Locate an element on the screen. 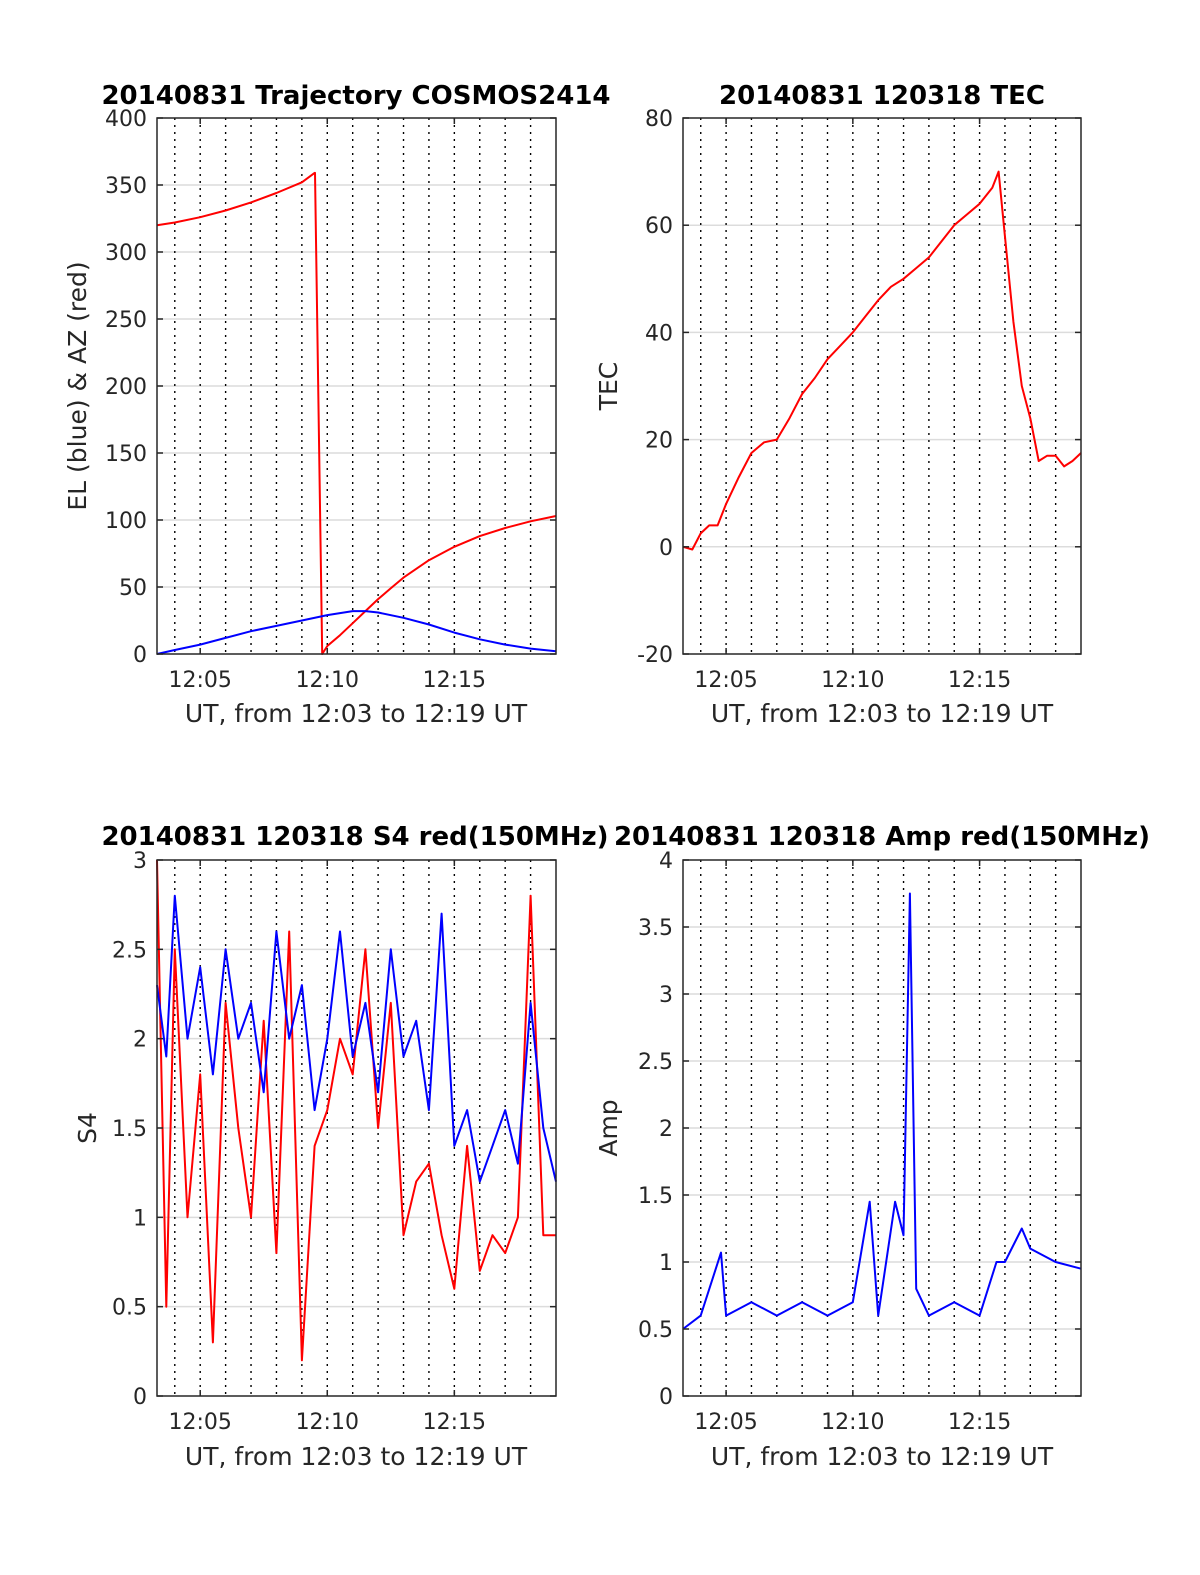 The height and width of the screenshot is (1575, 1200). y-tick-label: 100 is located at coordinates (126, 521).